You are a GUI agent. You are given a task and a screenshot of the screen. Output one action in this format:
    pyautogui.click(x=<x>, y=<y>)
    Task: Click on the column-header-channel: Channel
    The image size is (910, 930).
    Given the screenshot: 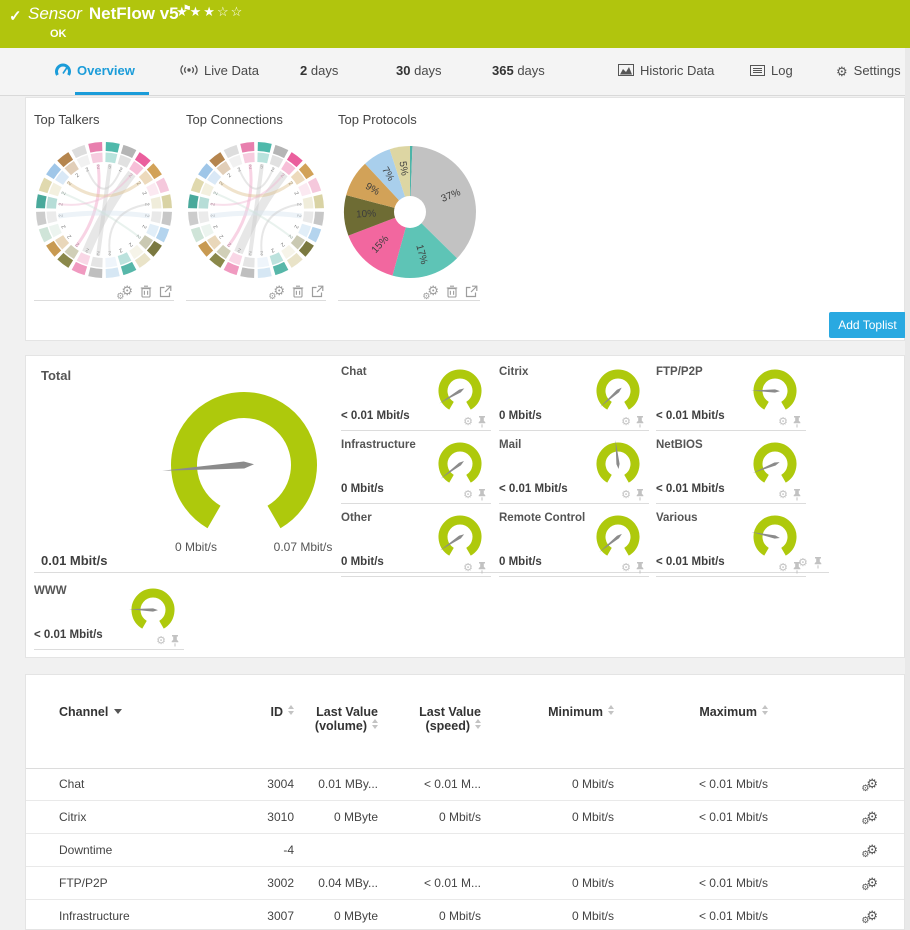 What is the action you would take?
    pyautogui.click(x=144, y=712)
    